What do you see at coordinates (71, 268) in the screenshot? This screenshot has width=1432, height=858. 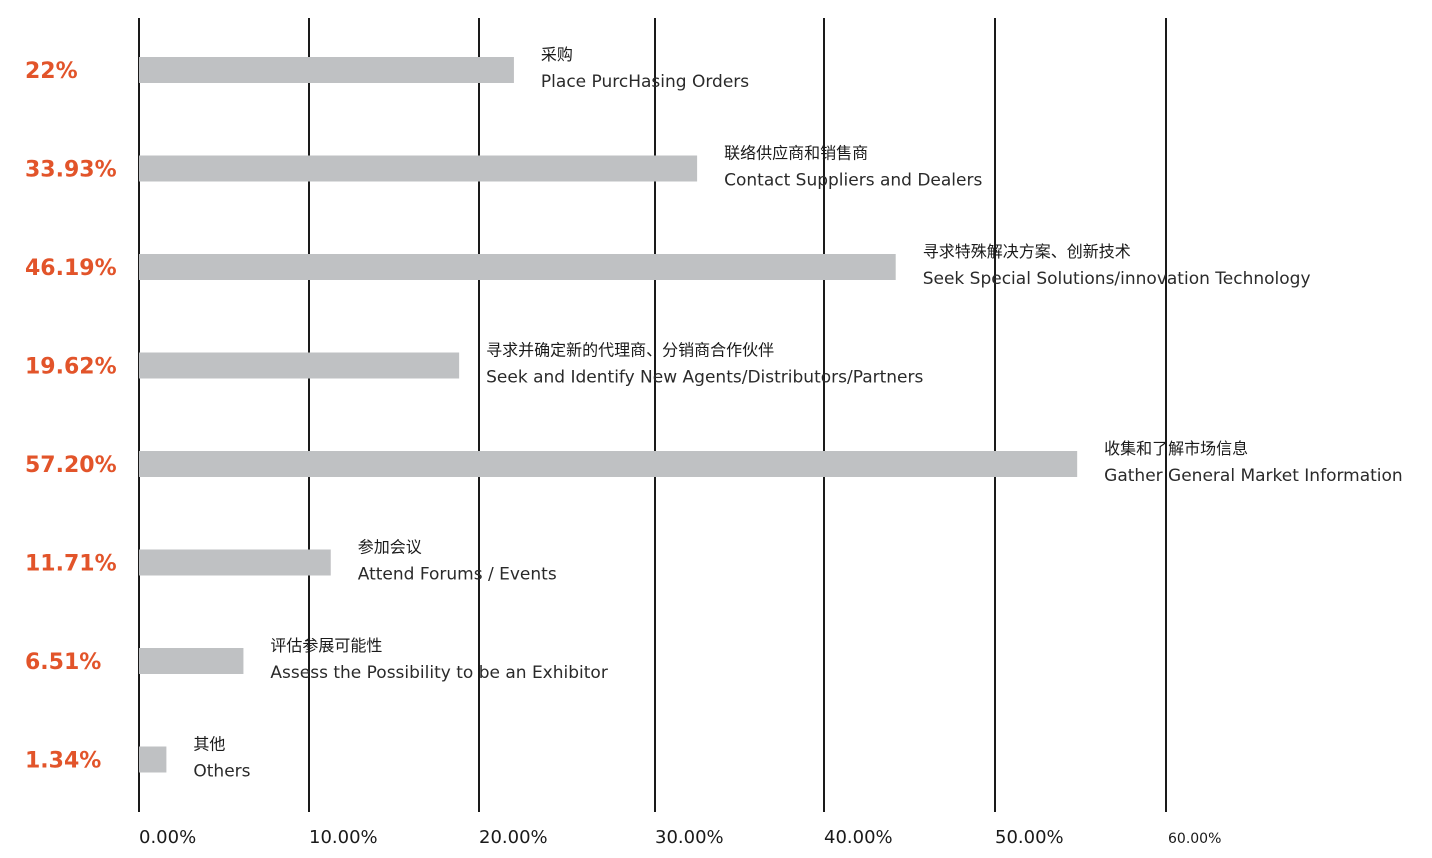 I see `percent-label: 46.19%` at bounding box center [71, 268].